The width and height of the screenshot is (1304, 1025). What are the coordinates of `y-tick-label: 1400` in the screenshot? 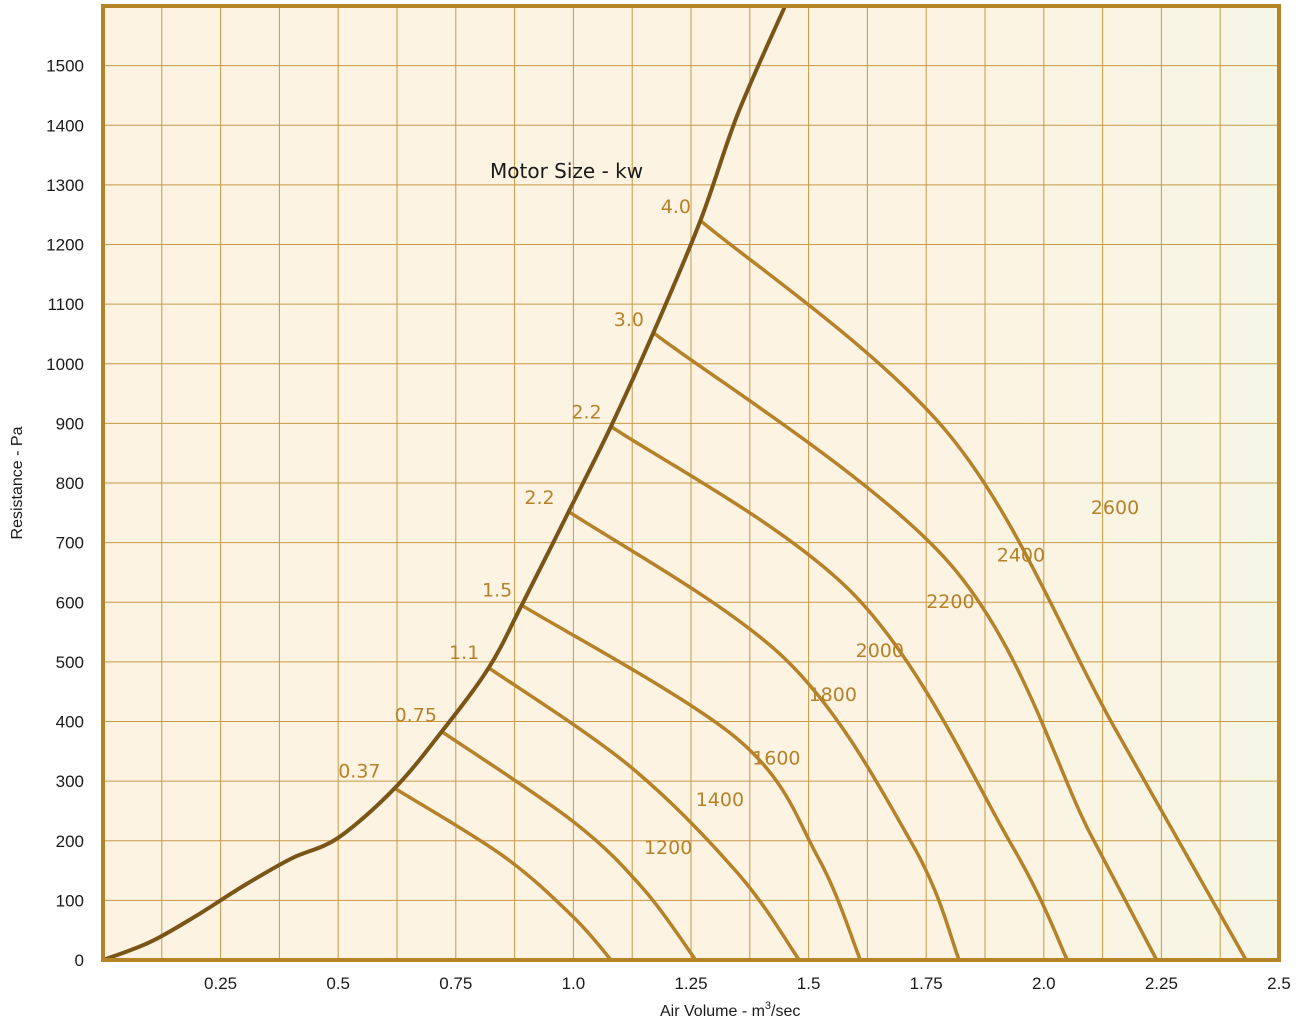 It's located at (65, 125).